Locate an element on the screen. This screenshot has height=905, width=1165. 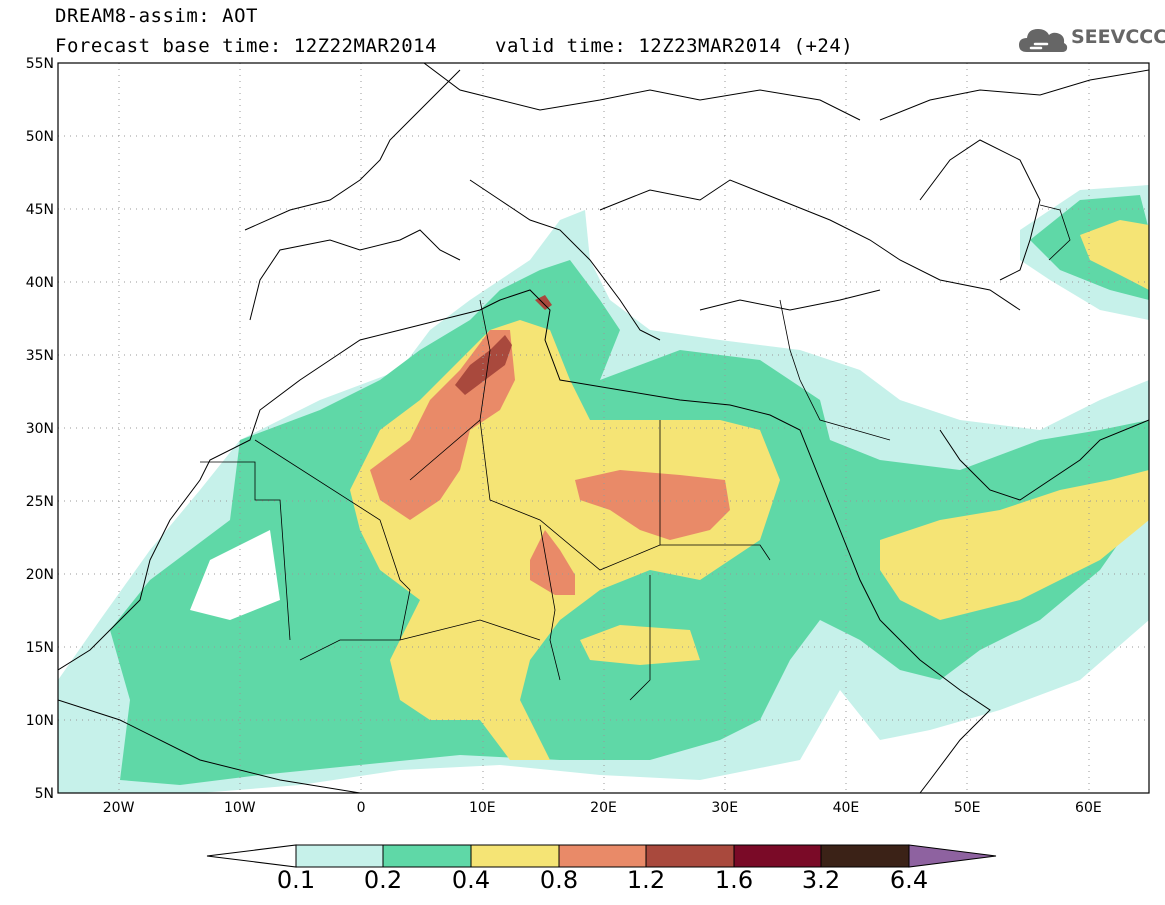
latitude-label: 35N is located at coordinates (40, 356).